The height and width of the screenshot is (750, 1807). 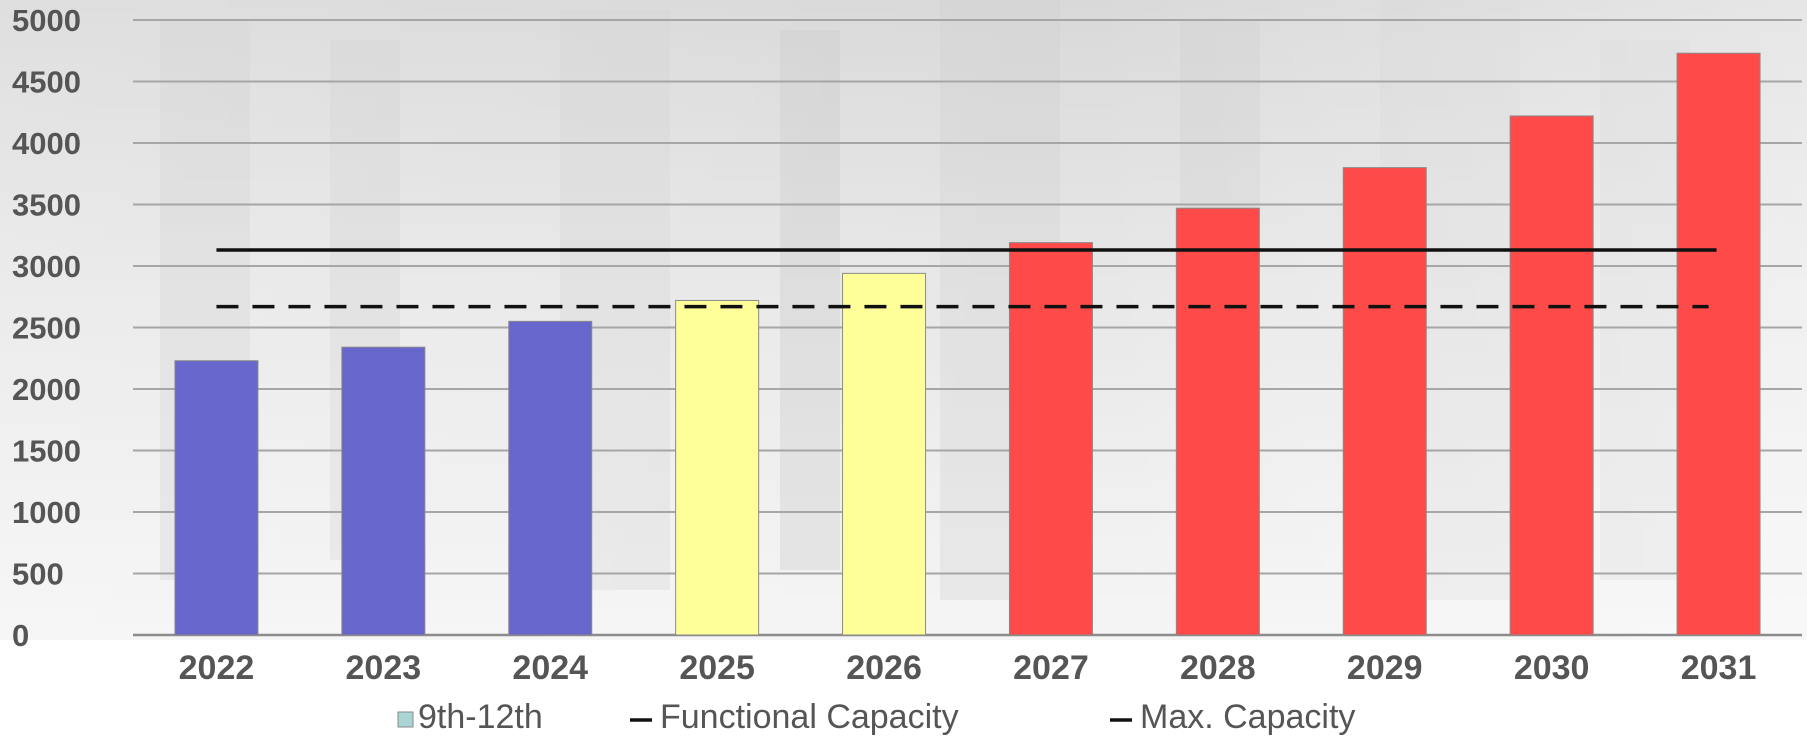 What do you see at coordinates (717, 467) in the screenshot?
I see `bar-2025` at bounding box center [717, 467].